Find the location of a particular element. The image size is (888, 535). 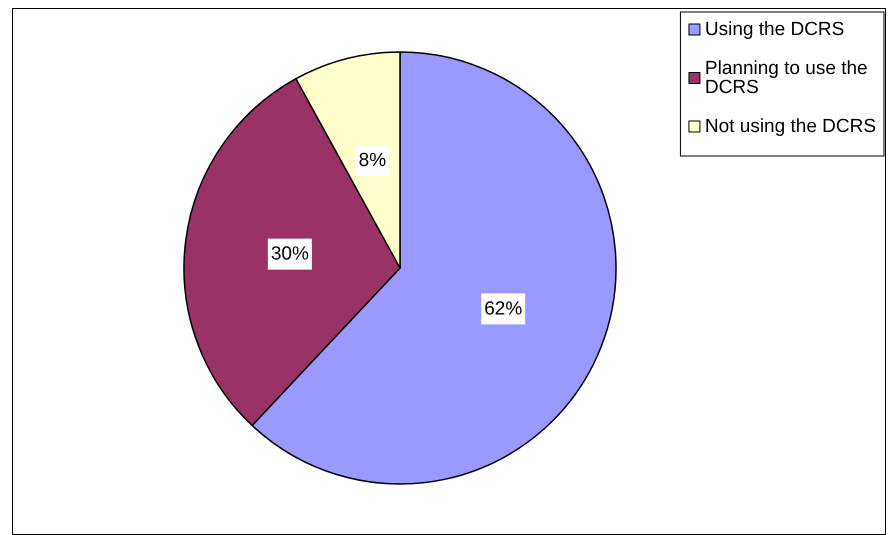

legend-label: Not using the DCRS is located at coordinates (790, 126).